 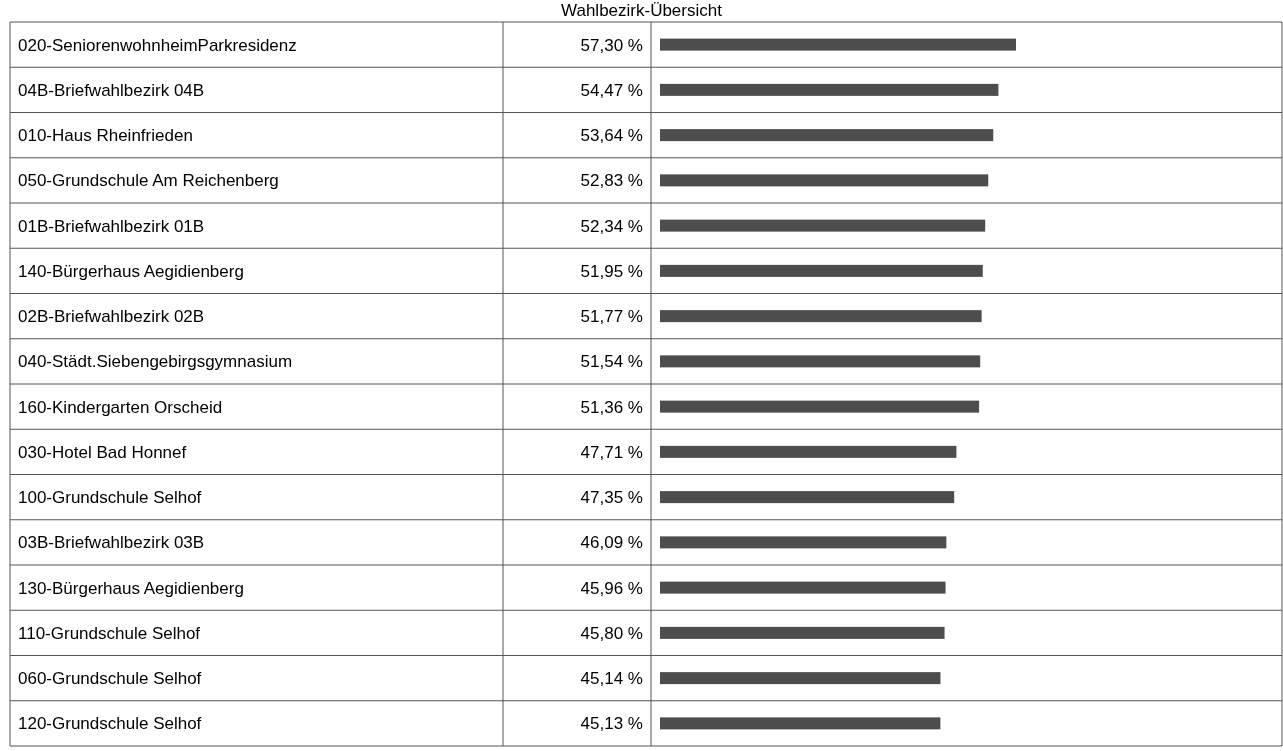 I want to click on y-tick-label: 160-Kindergarten Orscheid, so click(x=120, y=407).